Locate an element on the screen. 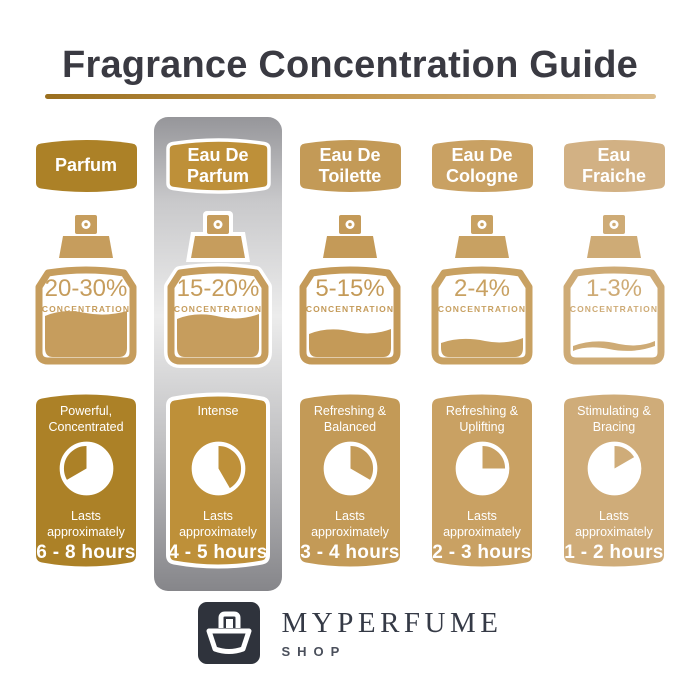 The image size is (700, 700). column-eau-fraiche: Eau Fraiche 1-3% CONCENTRATION is located at coordinates (614, 344).